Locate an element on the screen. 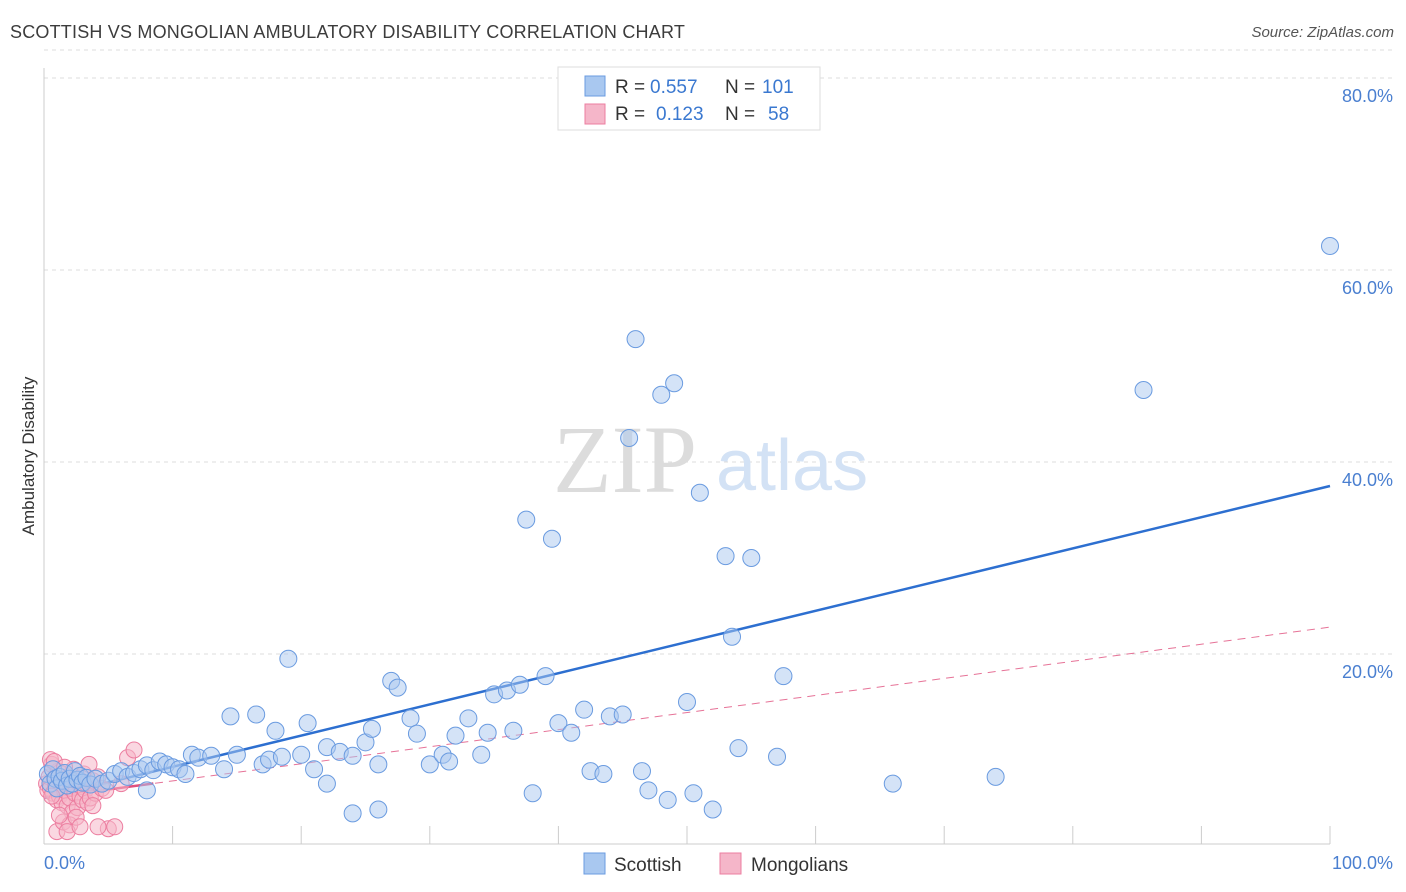 Image resolution: width=1406 pixels, height=892 pixels. y-axis-tick-labels: 20.0% 40.0% 60.0% 80.0% is located at coordinates (1367, 384).